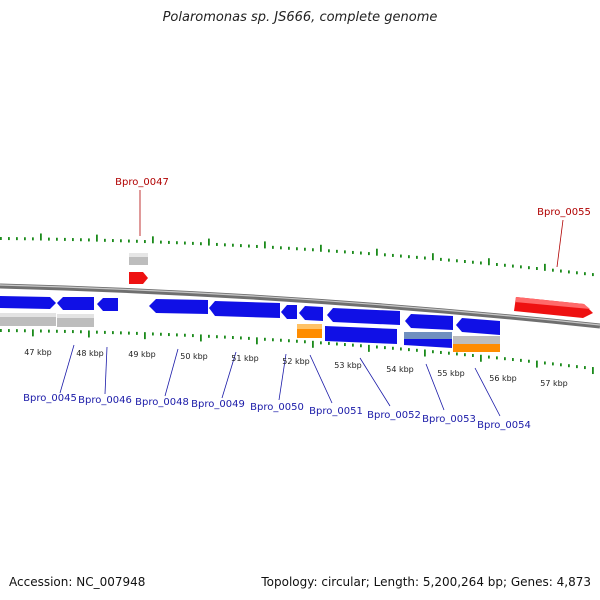 The image size is (600, 600). I want to click on gene-label-bpro-0053: Bpro_0053, so click(449, 419).